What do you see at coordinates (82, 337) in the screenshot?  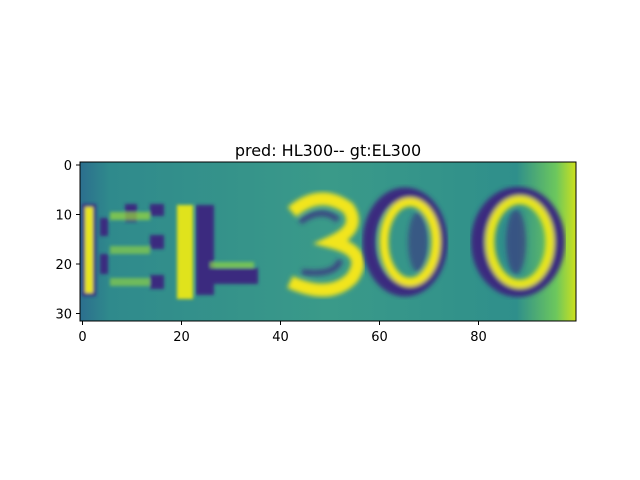 I see `x-tick-label-0: 0` at bounding box center [82, 337].